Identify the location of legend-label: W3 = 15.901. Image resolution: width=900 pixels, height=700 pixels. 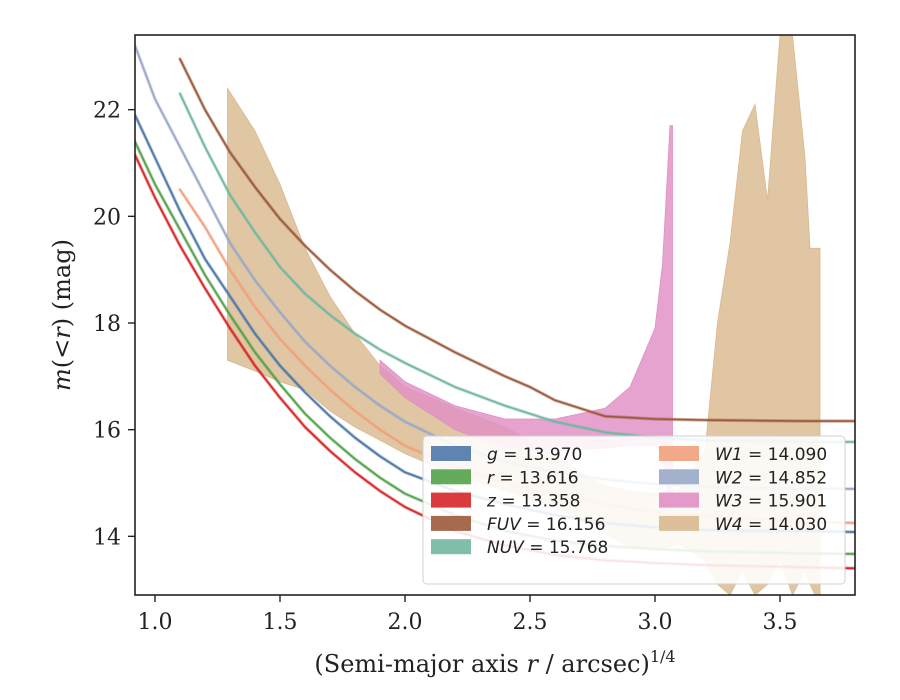
(771, 502).